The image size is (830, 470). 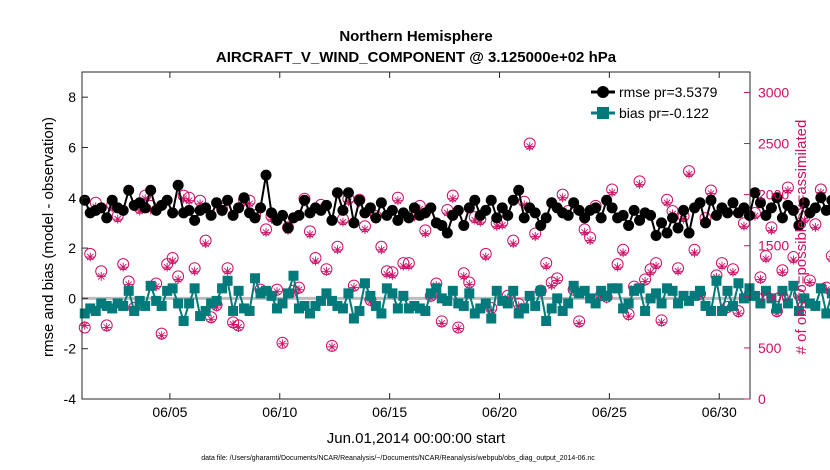 What do you see at coordinates (70, 399) in the screenshot?
I see `left-y-tick-label: -4` at bounding box center [70, 399].